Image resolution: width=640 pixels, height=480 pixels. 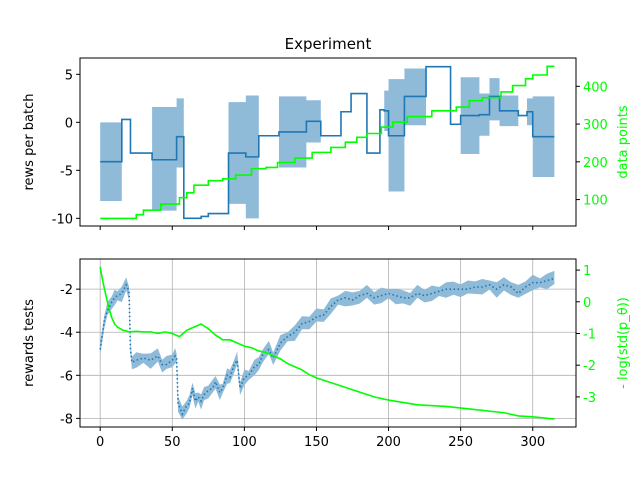 What do you see at coordinates (29, 343) in the screenshot?
I see `bottom-ylabel: rewards tests` at bounding box center [29, 343].